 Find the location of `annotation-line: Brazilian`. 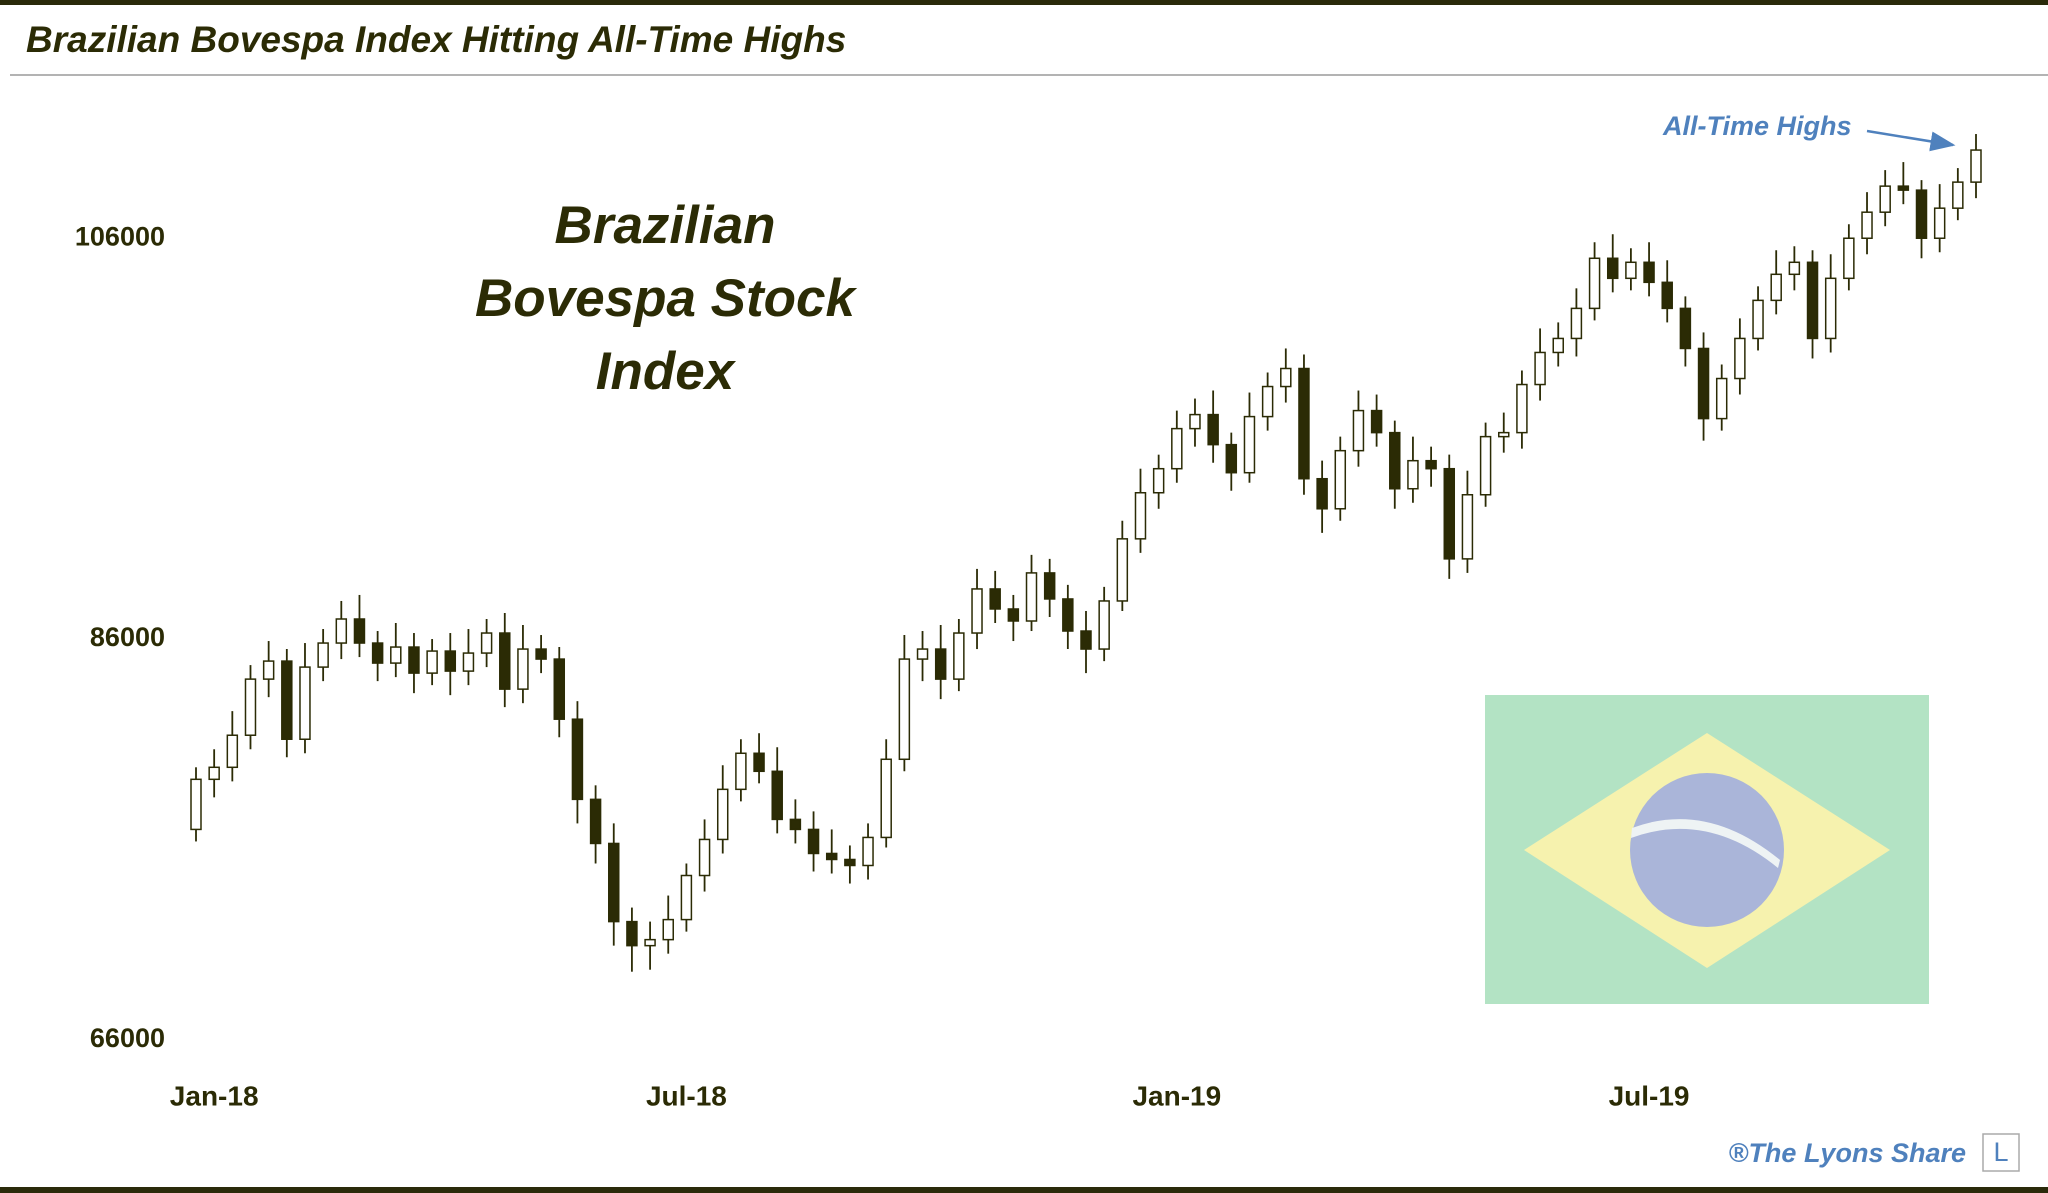

annotation-line: Brazilian is located at coordinates (665, 225).